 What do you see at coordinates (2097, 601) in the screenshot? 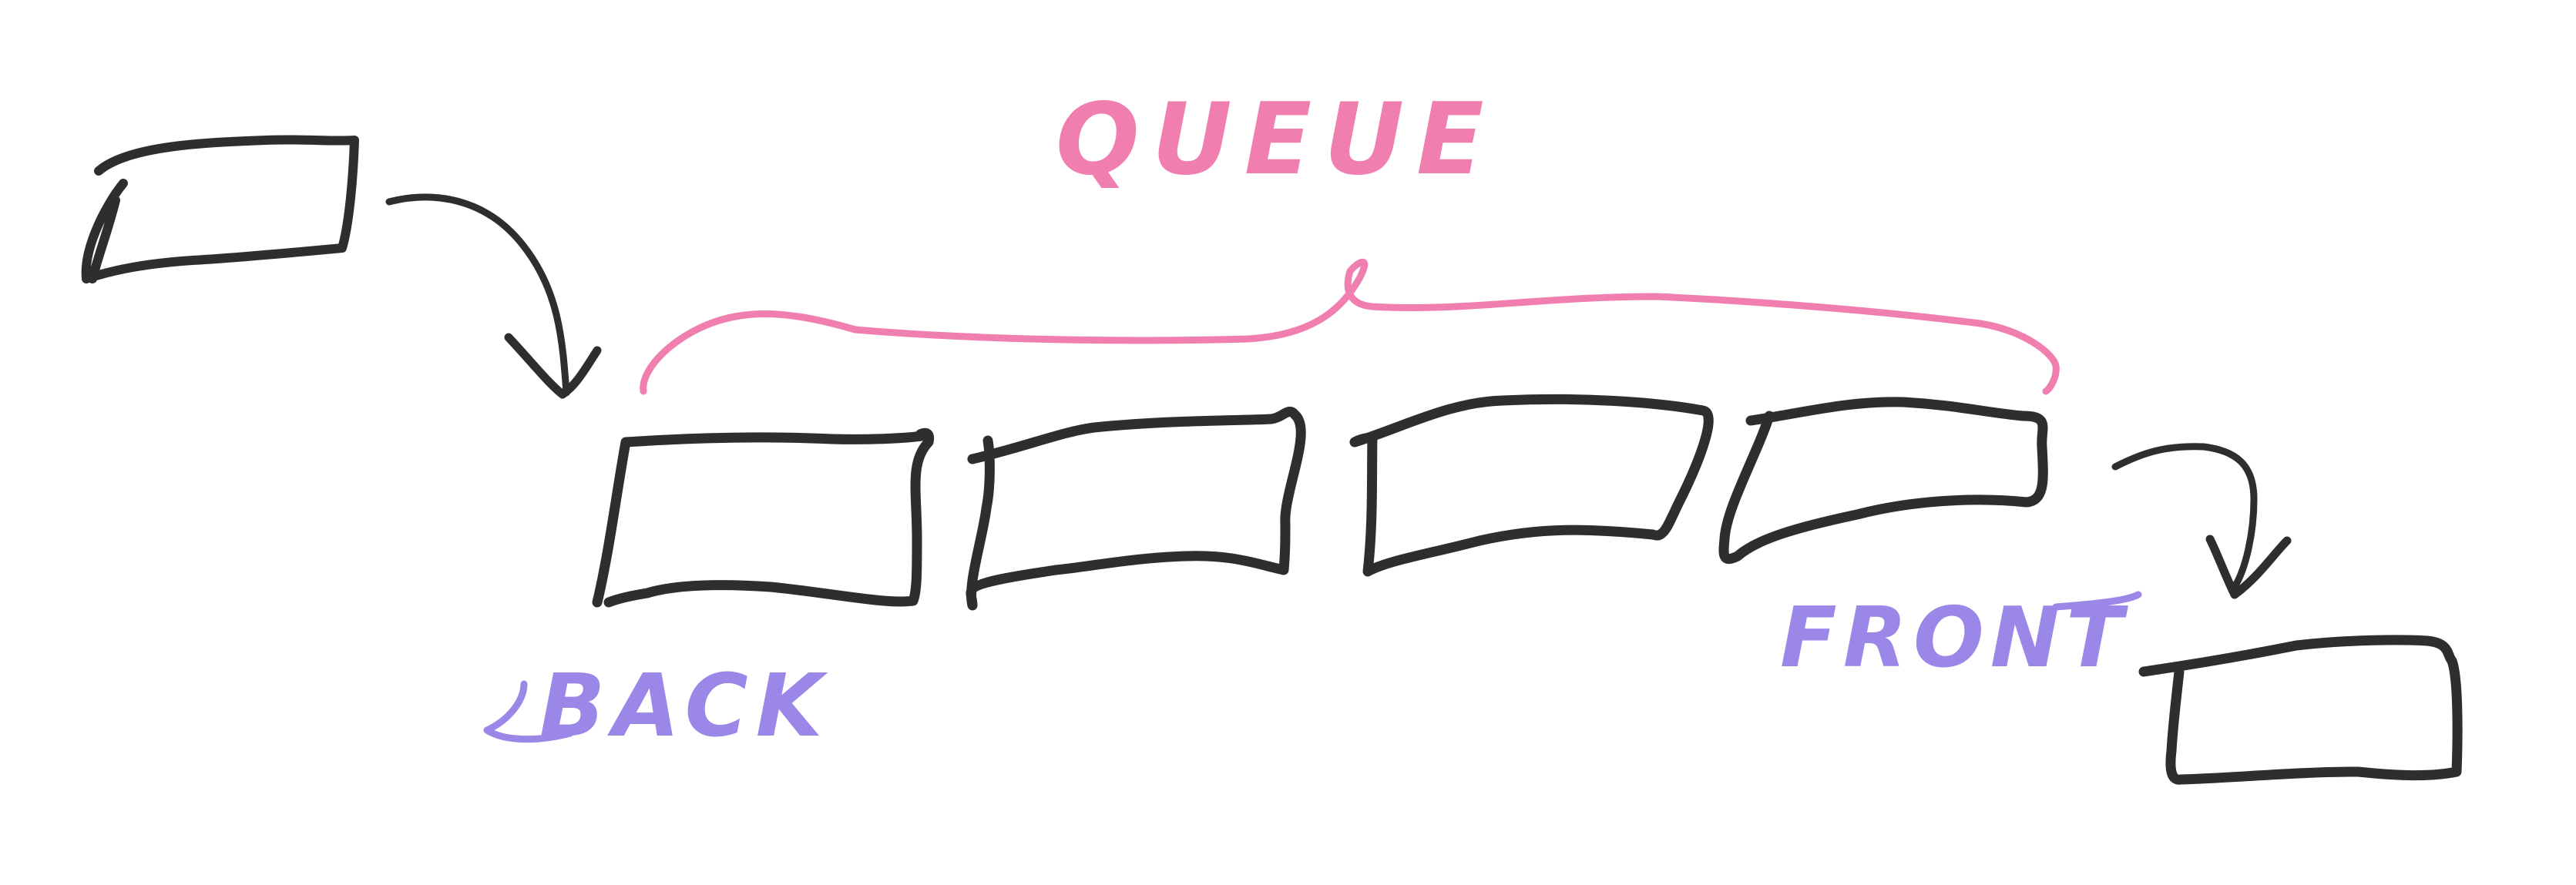
I see `front-pointer-line` at bounding box center [2097, 601].